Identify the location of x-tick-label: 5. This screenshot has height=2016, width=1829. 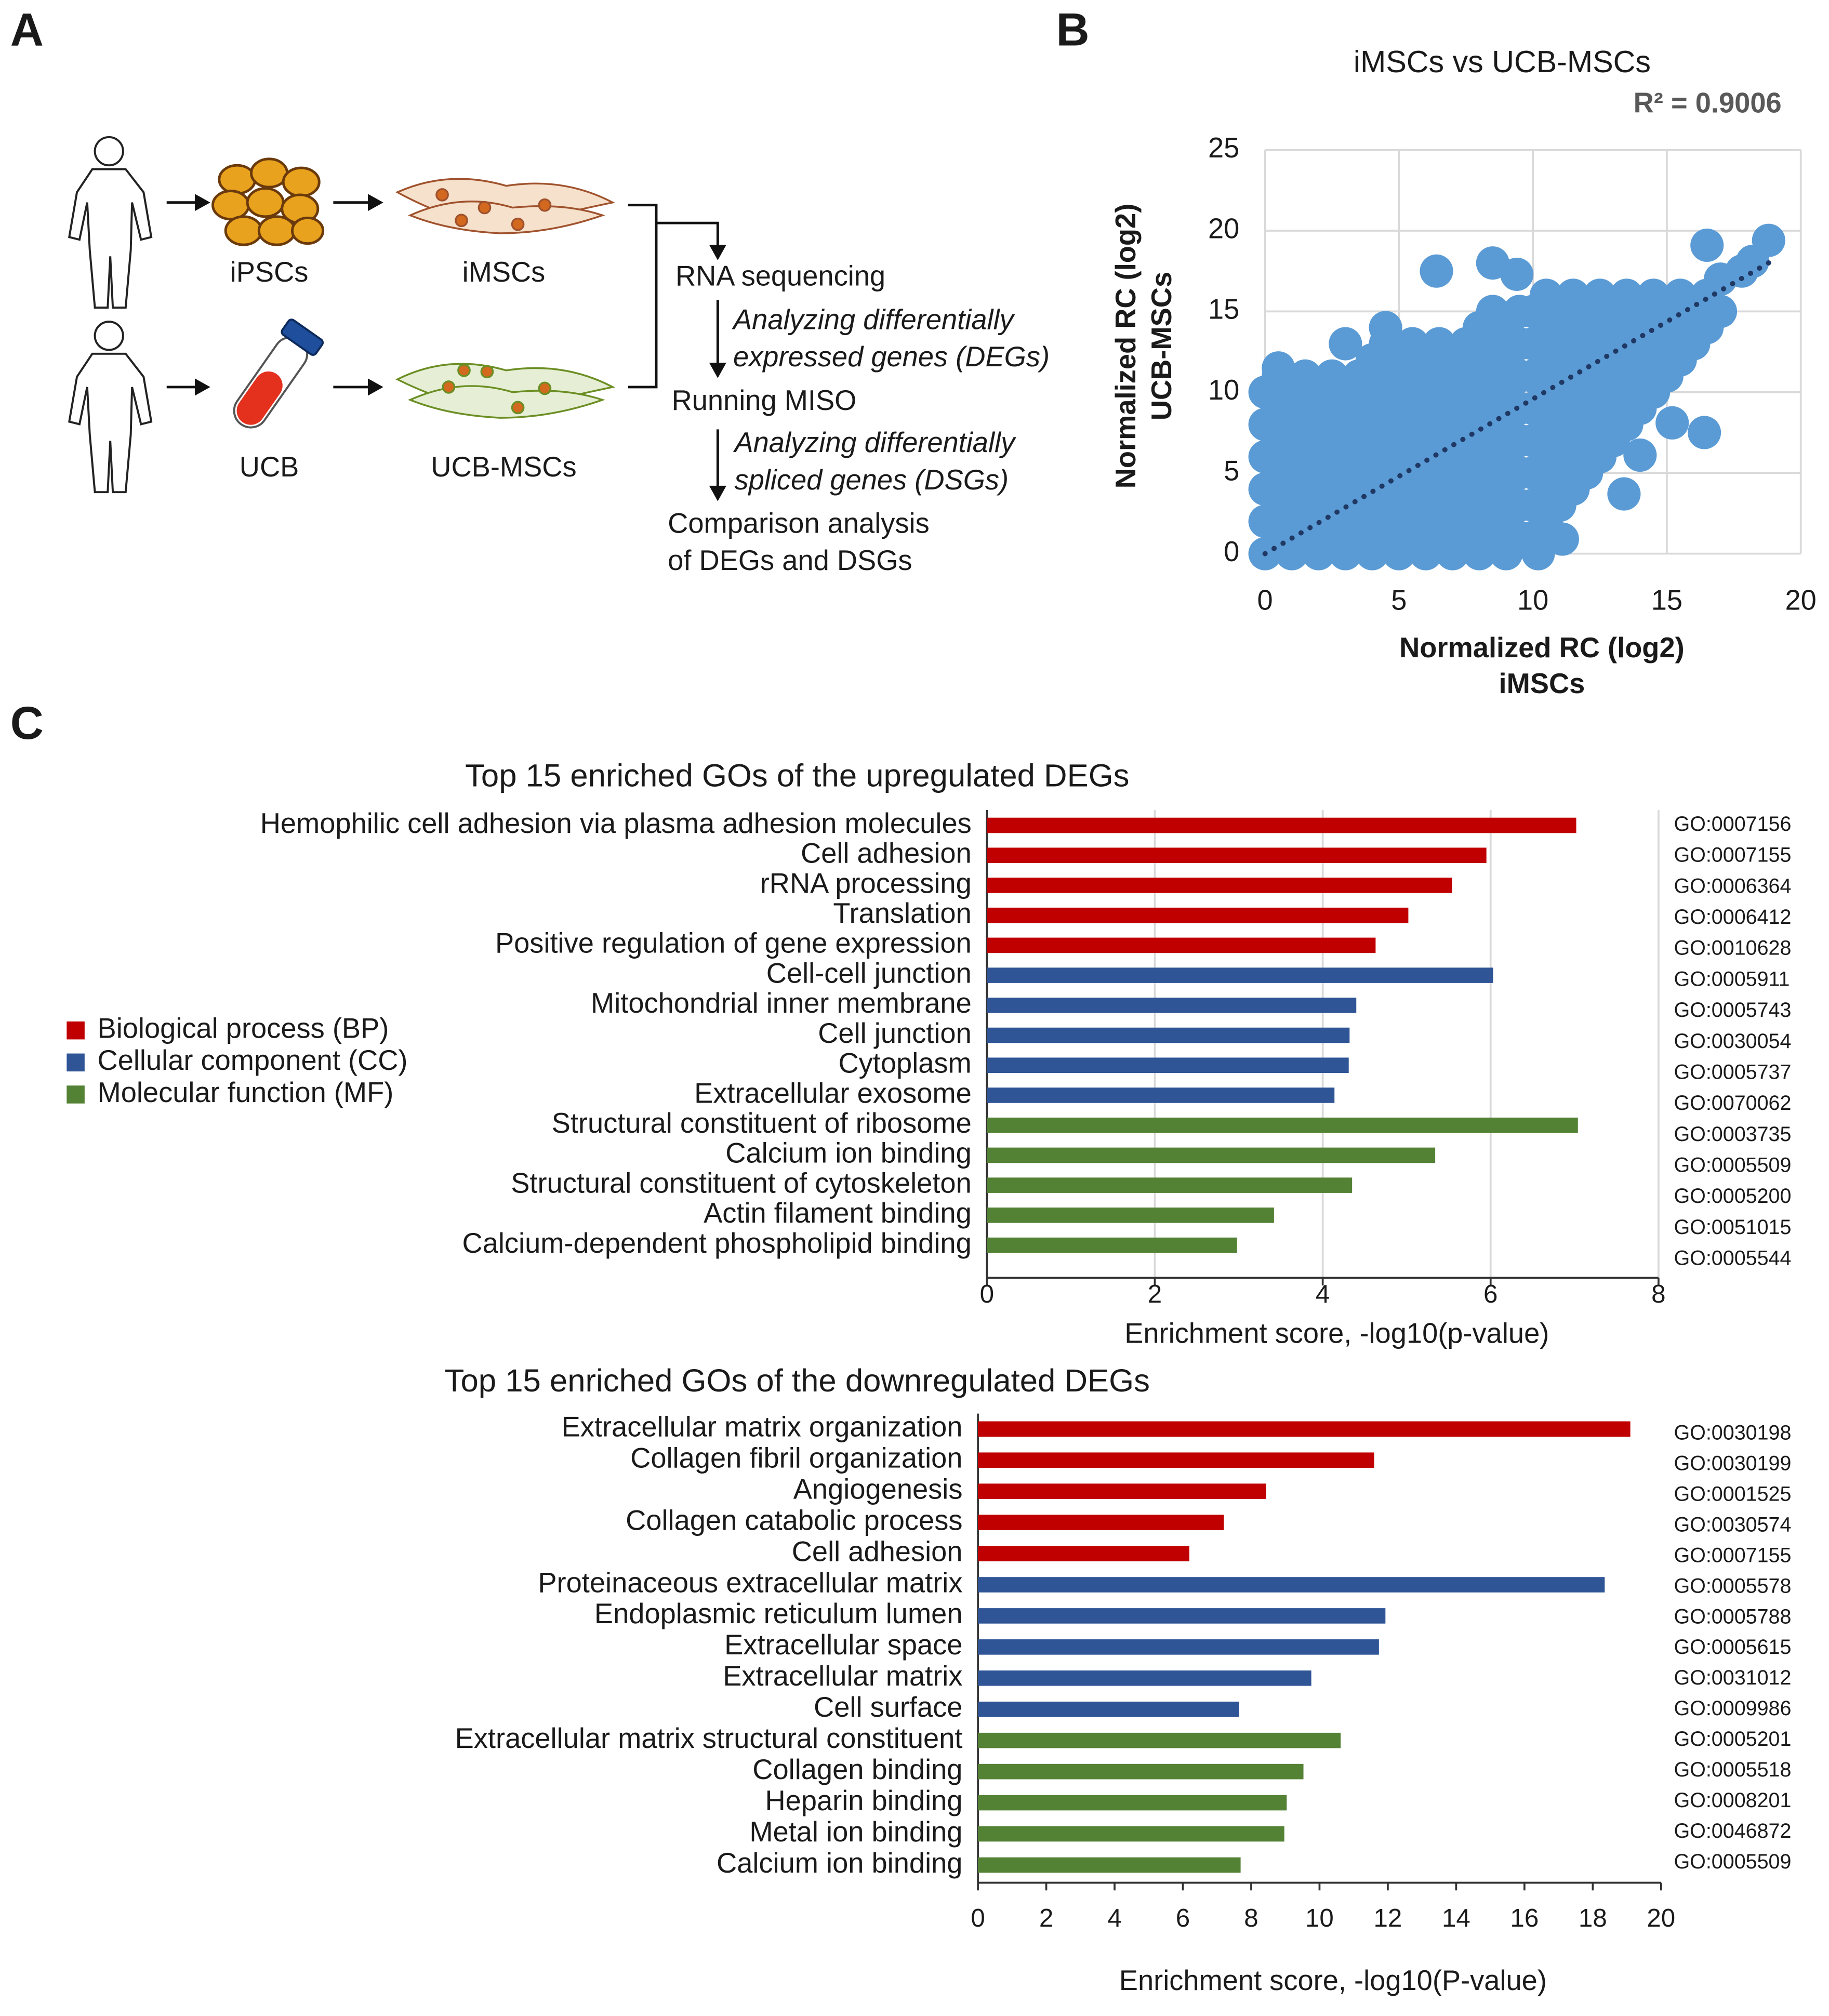
(1399, 600).